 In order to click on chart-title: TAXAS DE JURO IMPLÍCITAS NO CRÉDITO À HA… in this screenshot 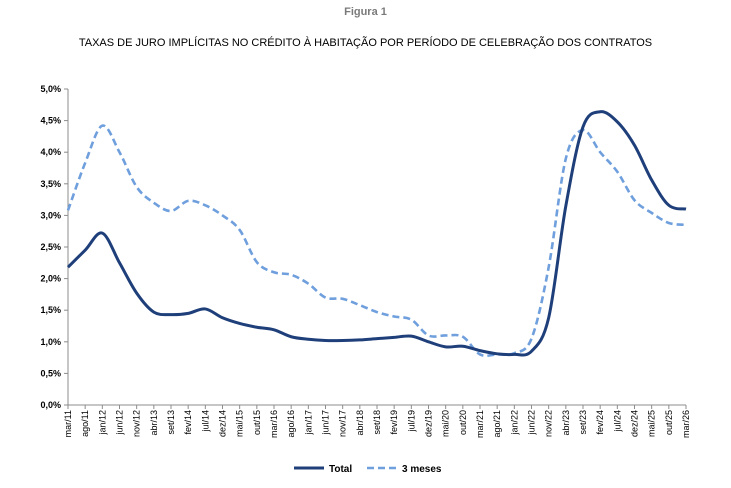, I will do `click(365, 43)`.